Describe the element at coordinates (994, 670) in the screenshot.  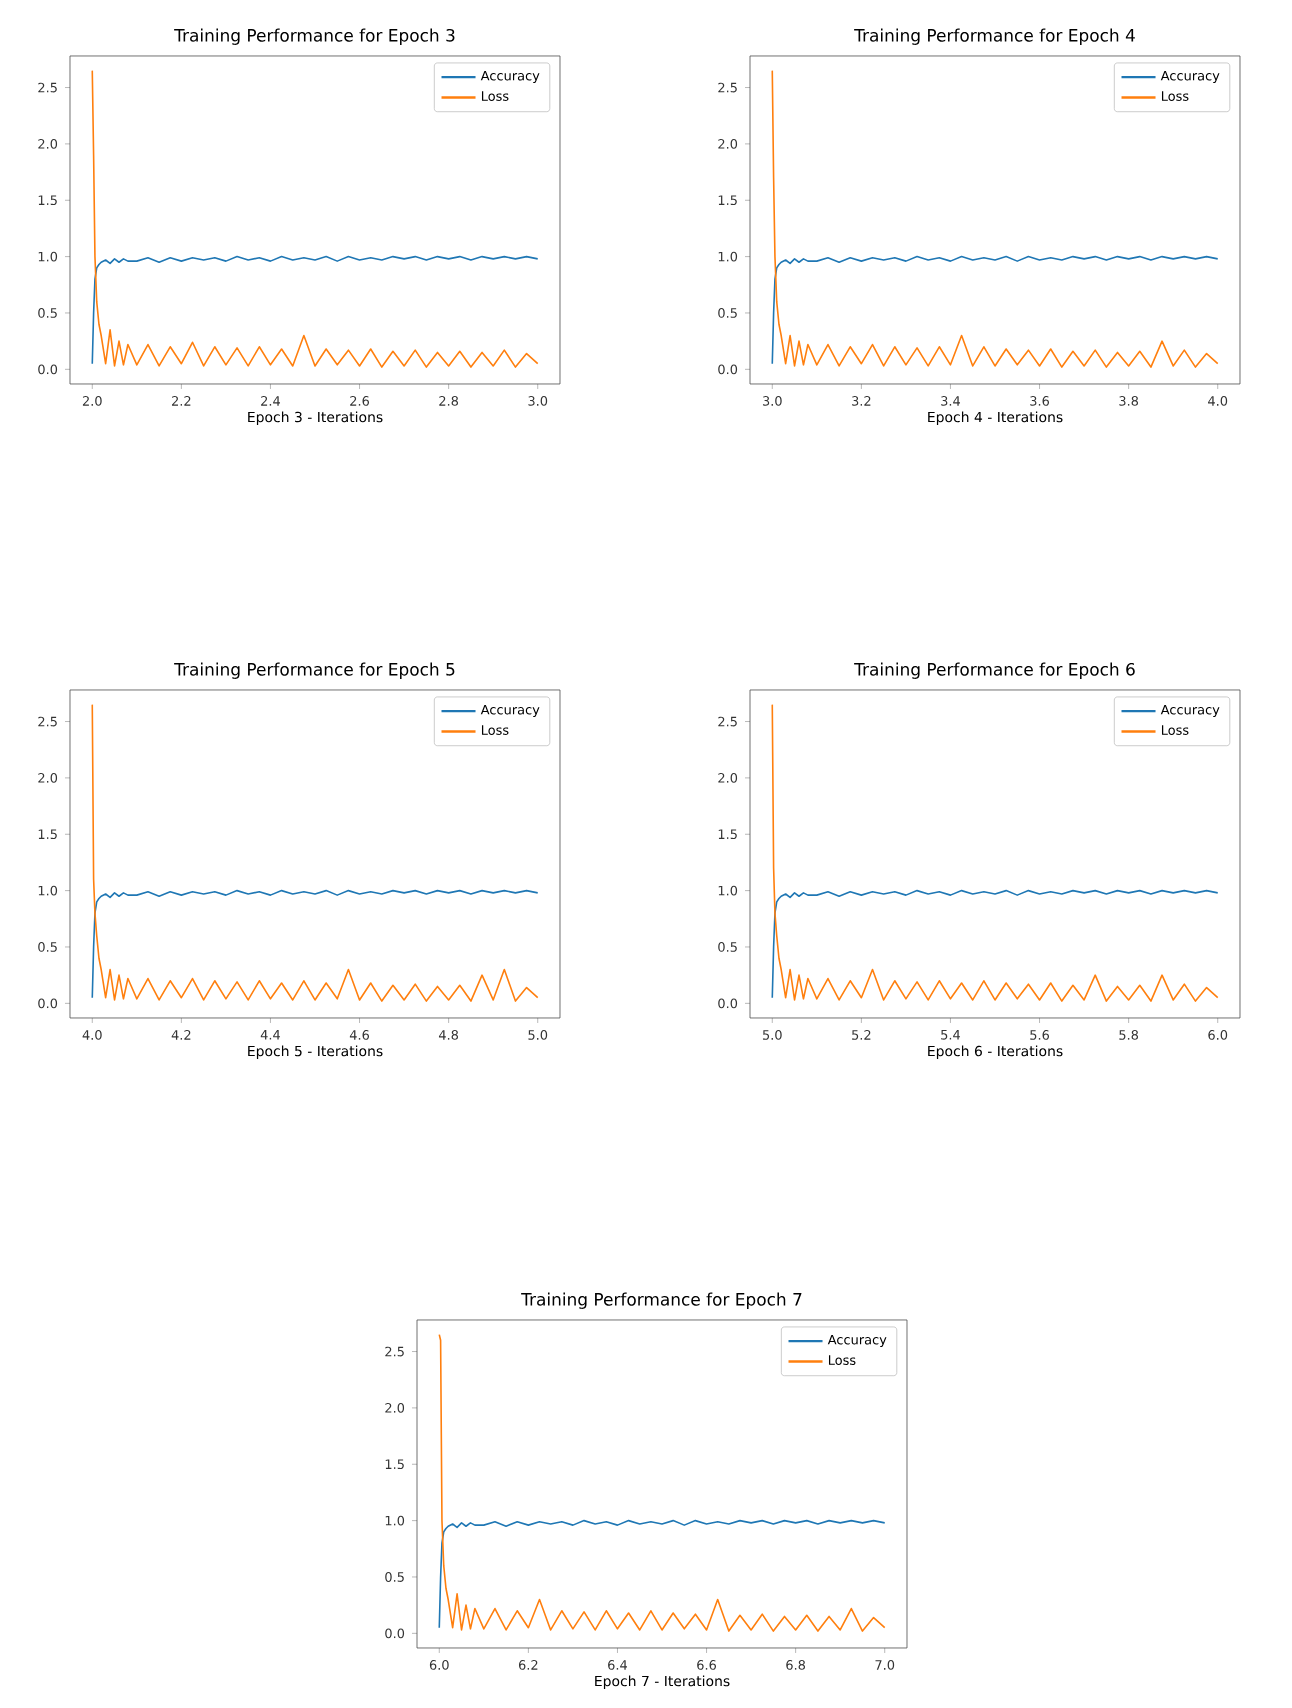
I see `chart-title: Training Performance for Epoch 6` at that location.